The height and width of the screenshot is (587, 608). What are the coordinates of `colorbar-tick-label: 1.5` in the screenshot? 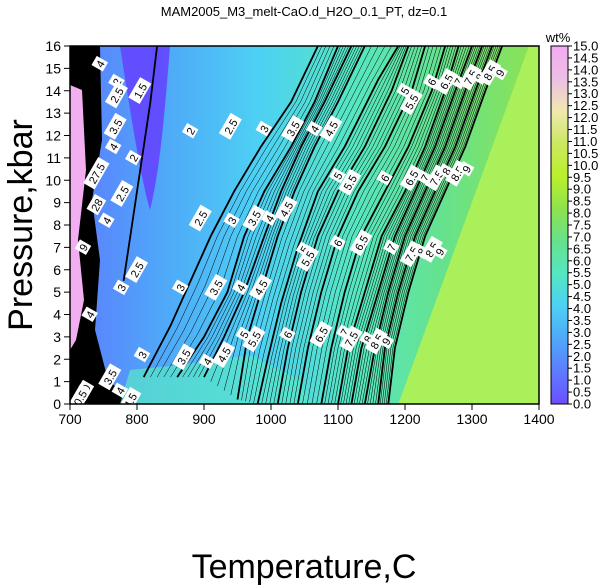 It's located at (582, 368).